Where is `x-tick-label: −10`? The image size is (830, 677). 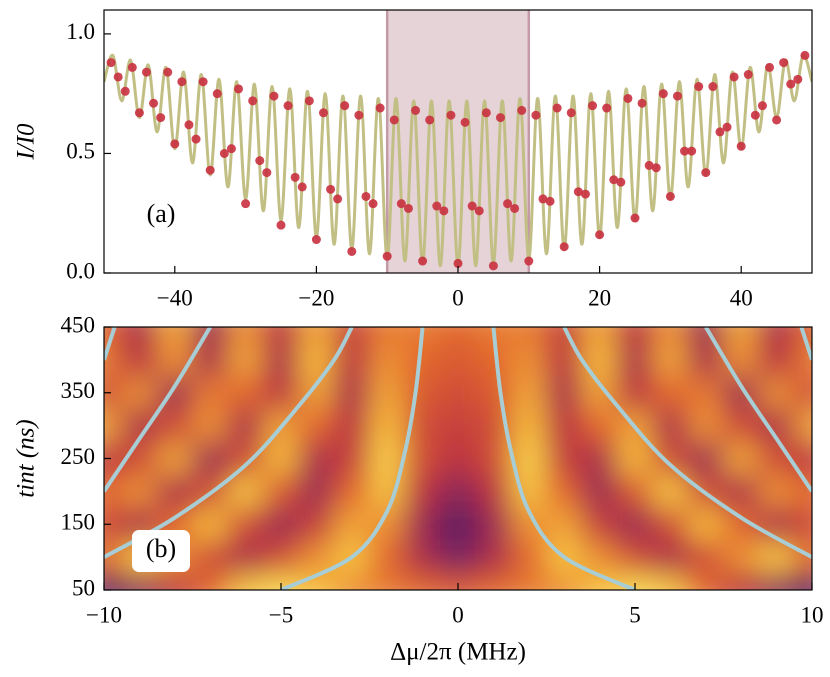 x-tick-label: −10 is located at coordinates (104, 614).